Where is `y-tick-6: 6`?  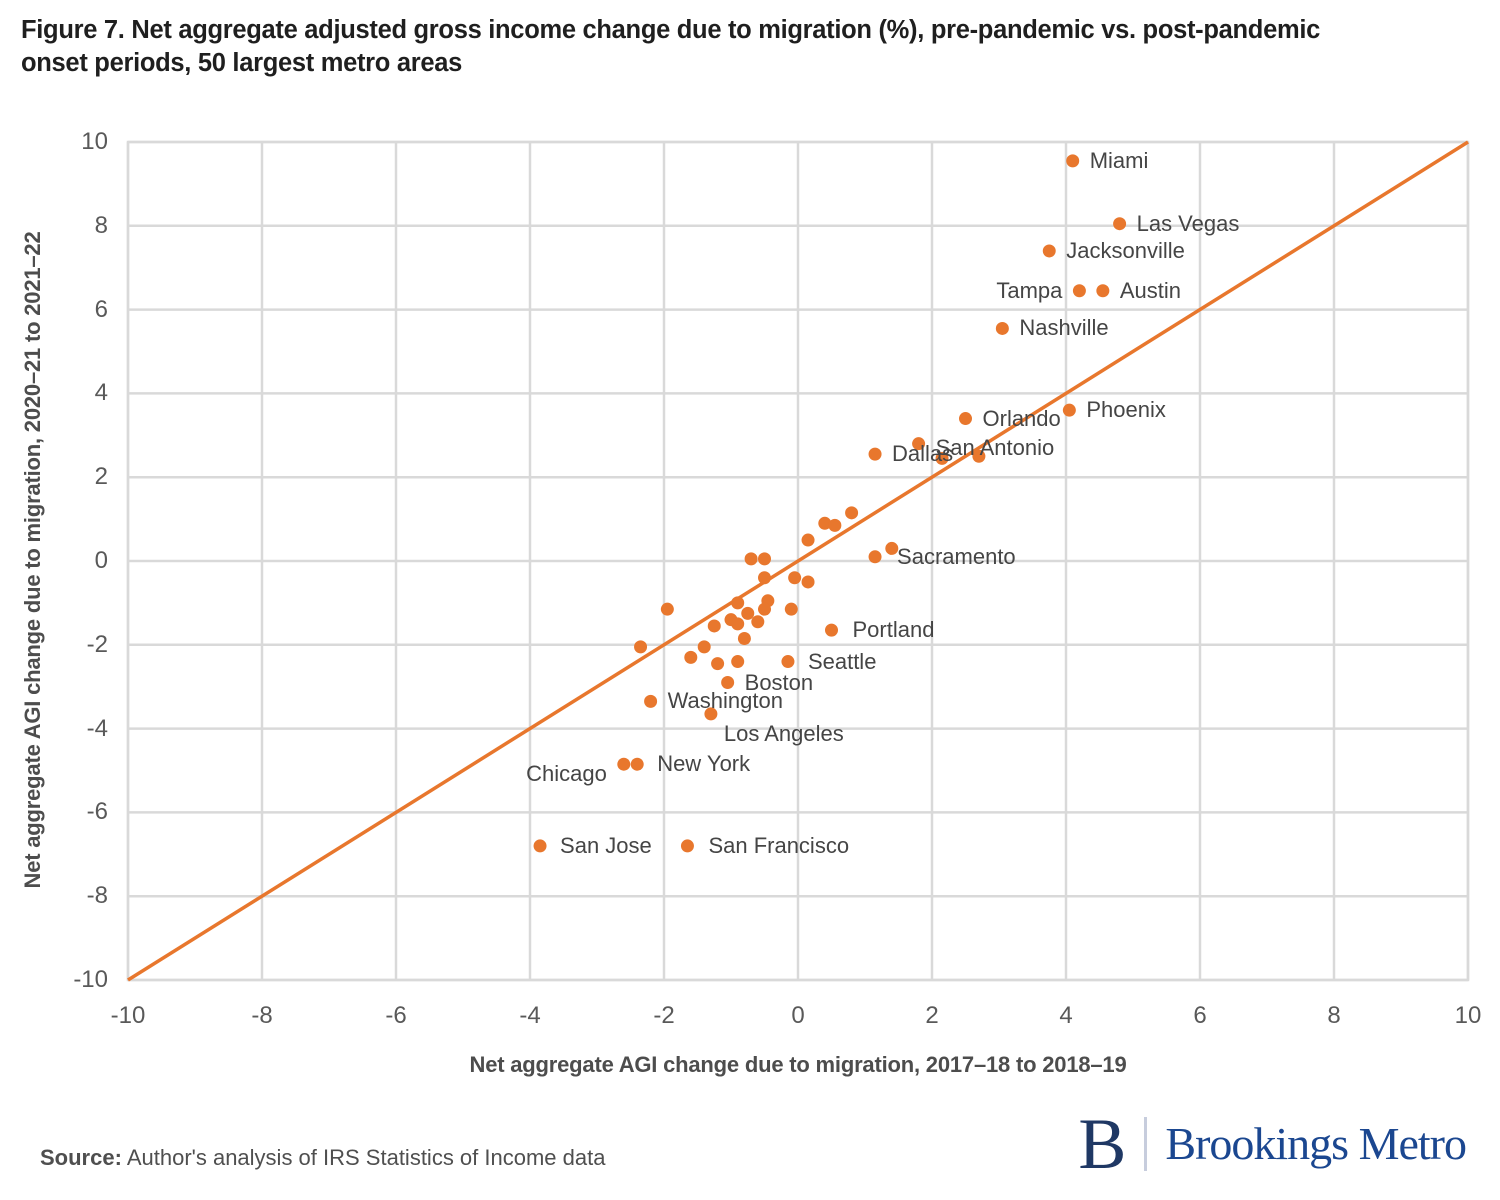 y-tick-6: 6 is located at coordinates (101, 309).